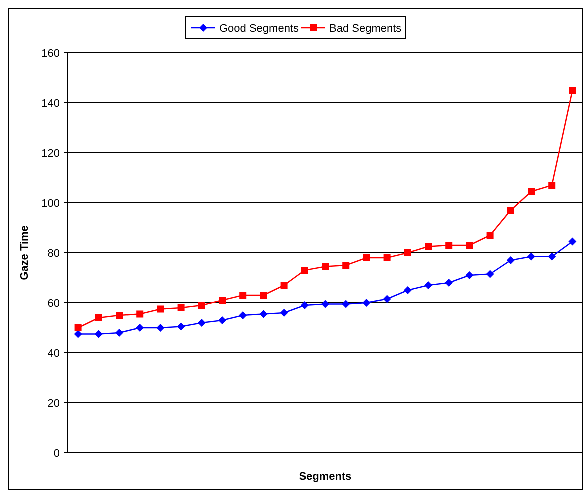  I want to click on y-tick-label: 20, so click(54, 404).